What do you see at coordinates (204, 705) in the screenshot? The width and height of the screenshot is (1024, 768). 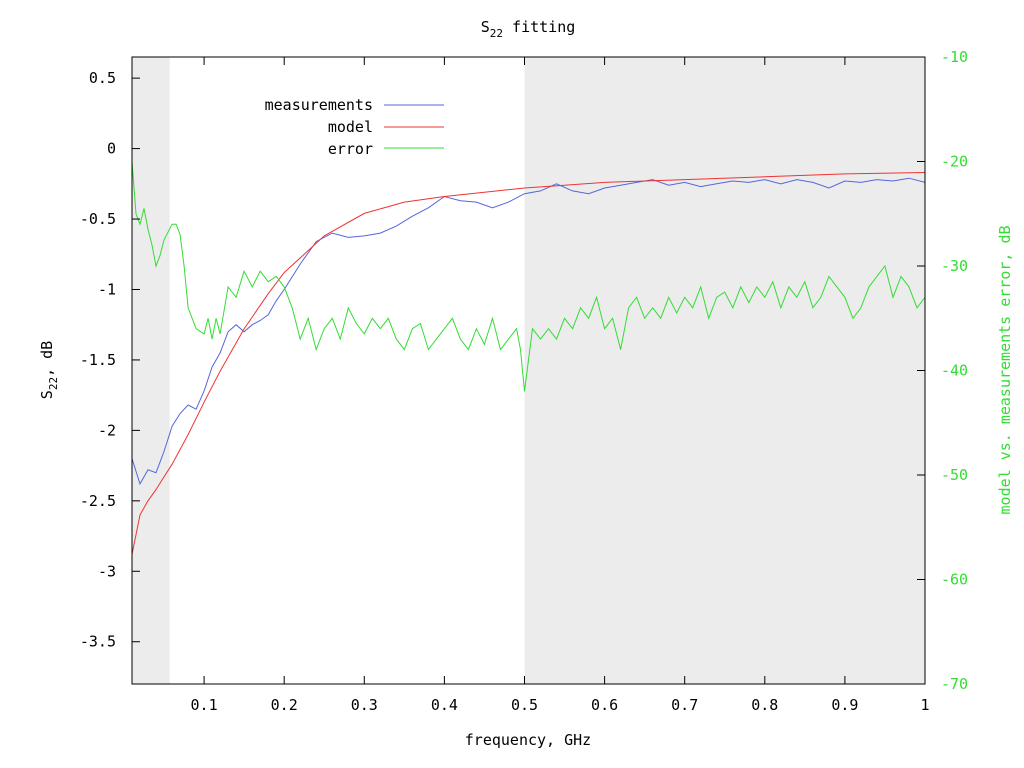 I see `x-tick-label: 0.1` at bounding box center [204, 705].